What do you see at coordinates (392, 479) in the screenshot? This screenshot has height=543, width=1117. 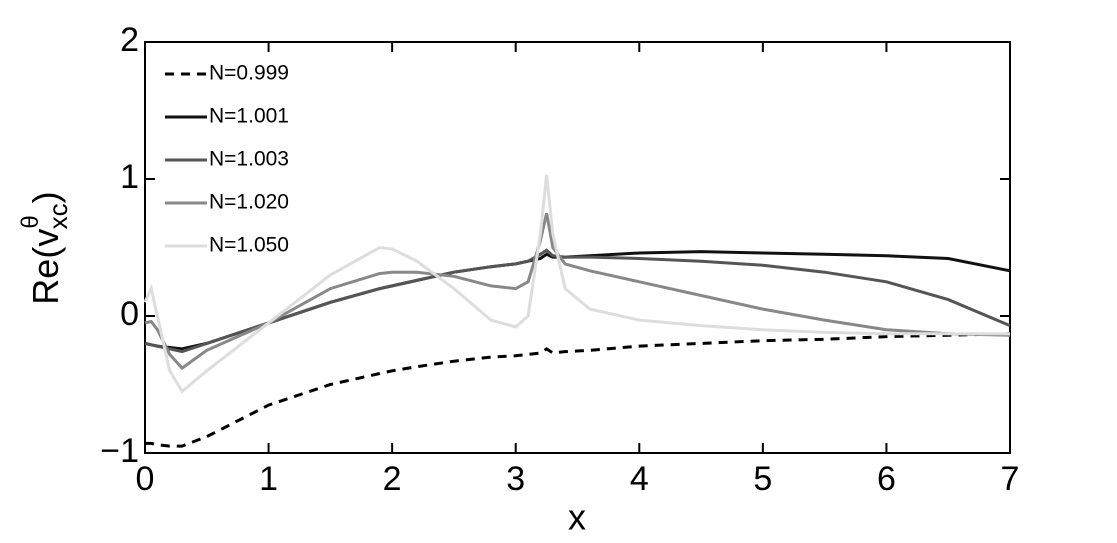 I see `x-tick-label: 2` at bounding box center [392, 479].